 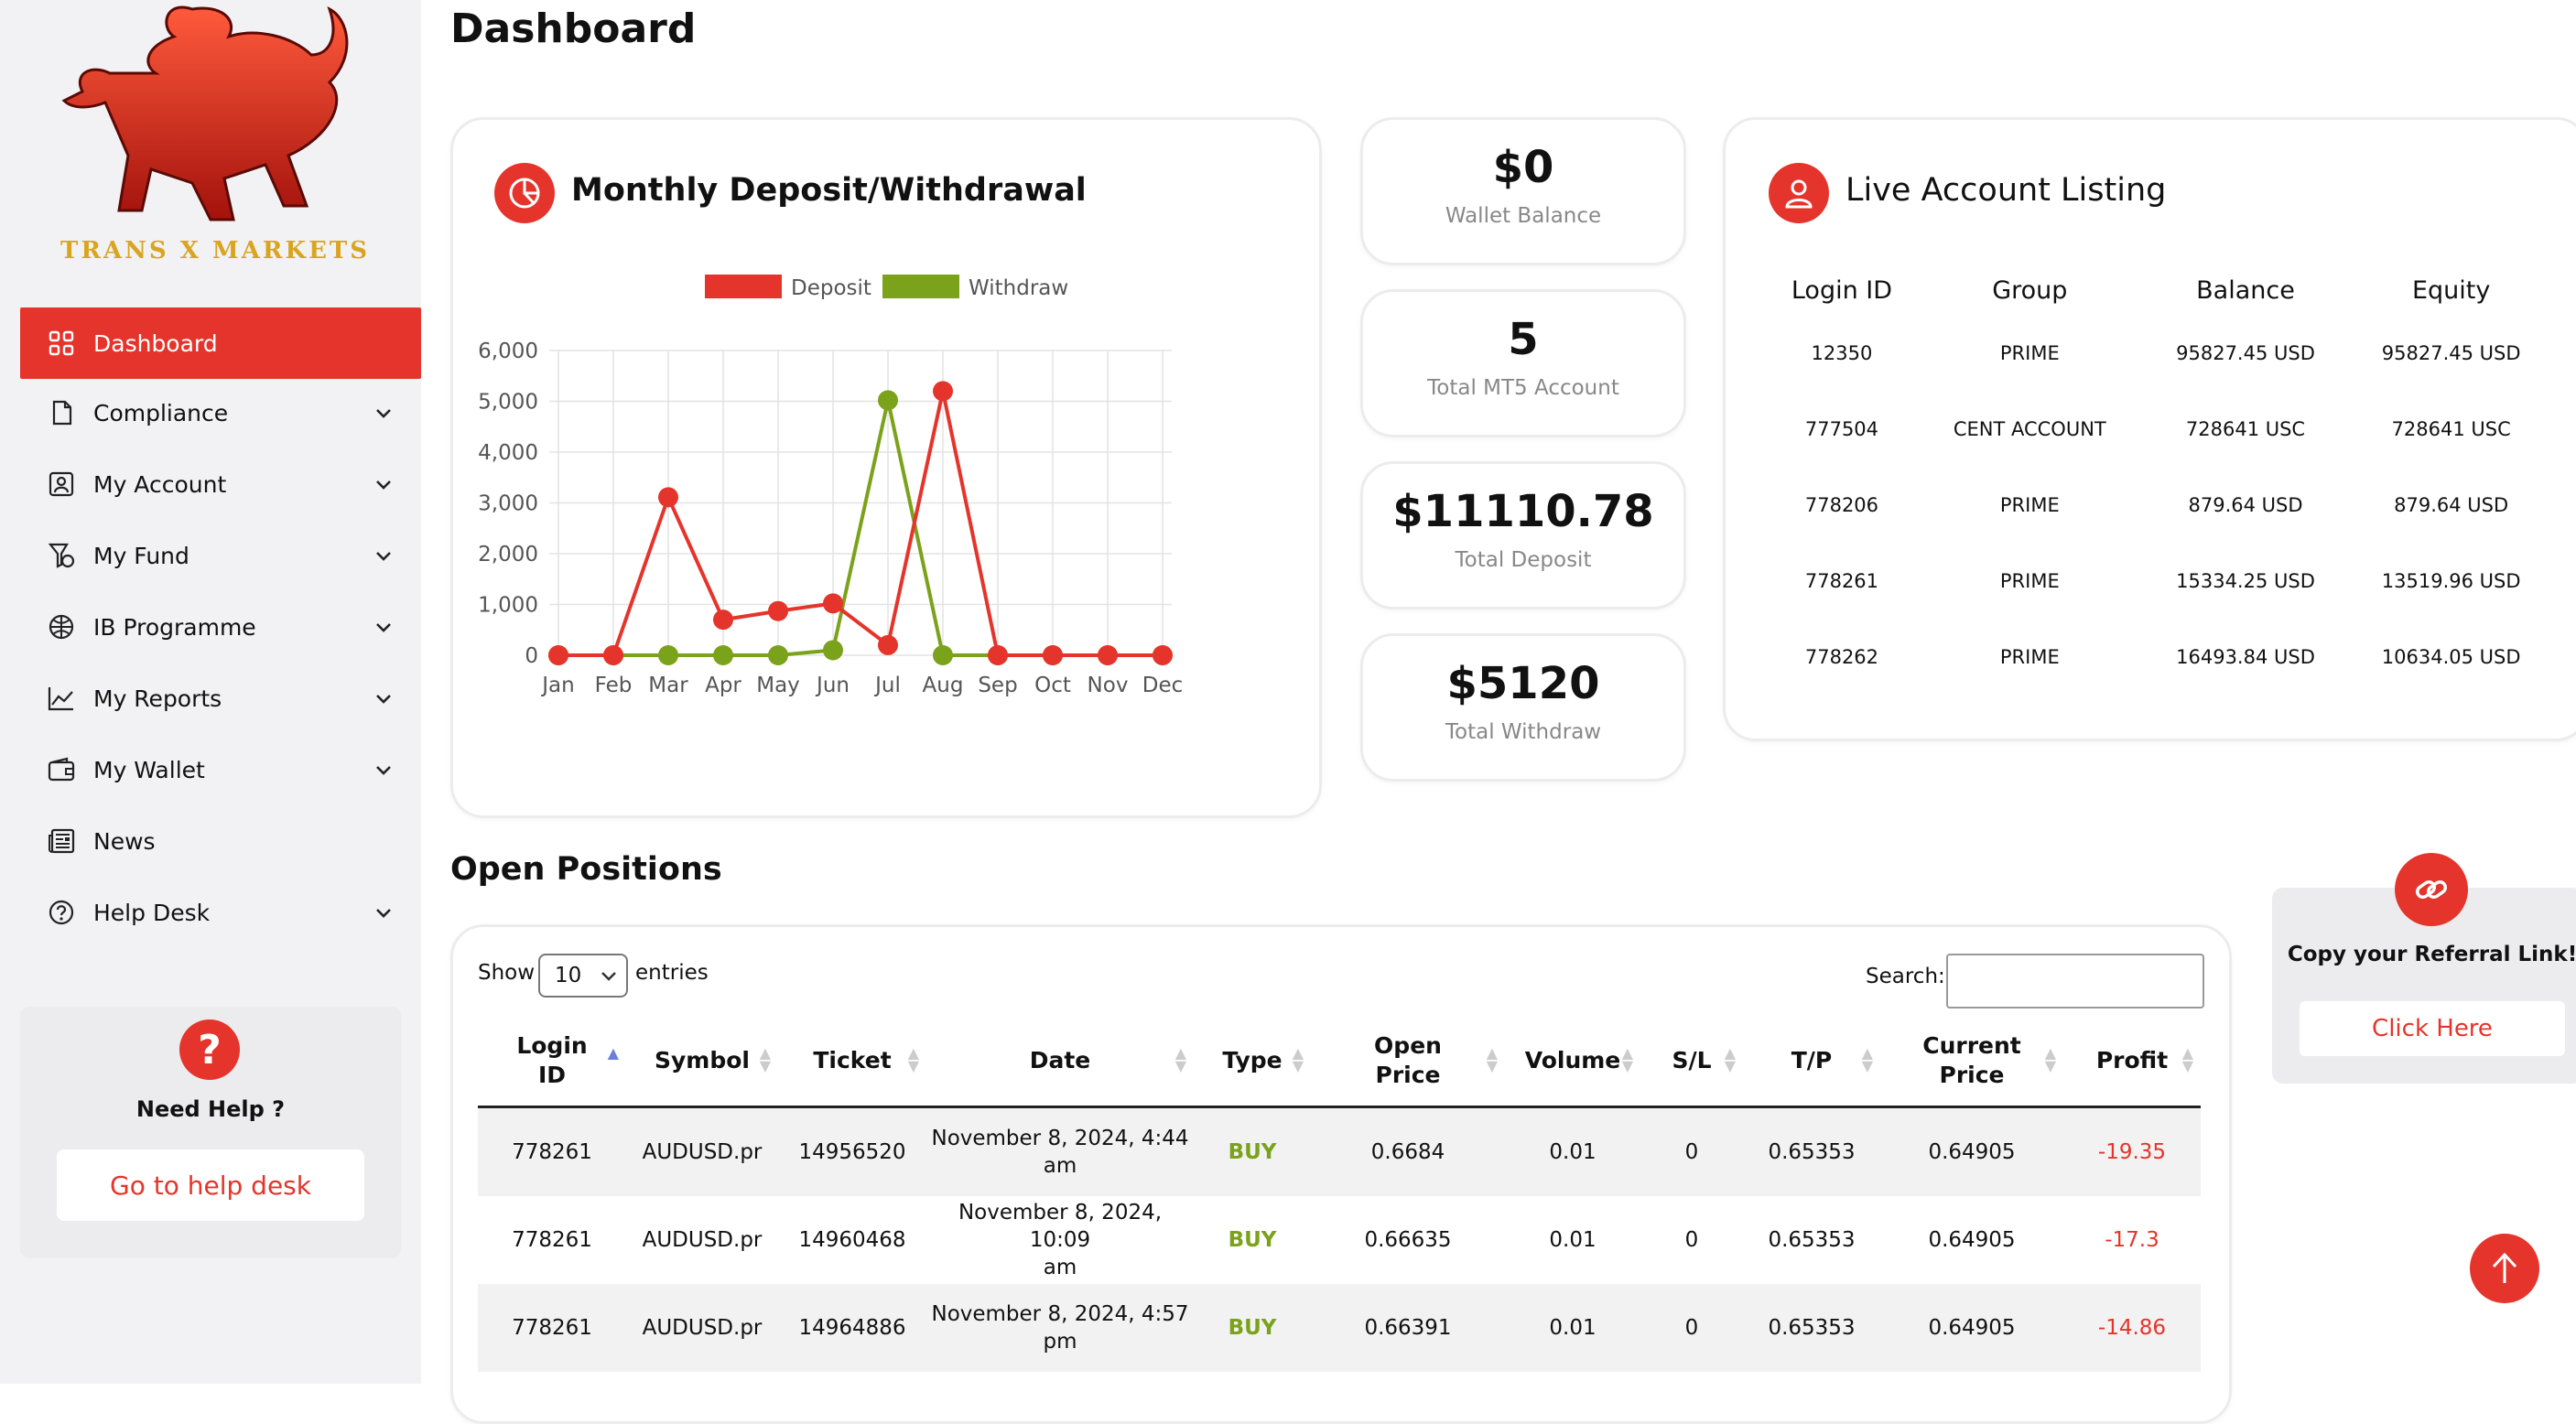 I want to click on table-cell: PRIME, so click(x=2029, y=505).